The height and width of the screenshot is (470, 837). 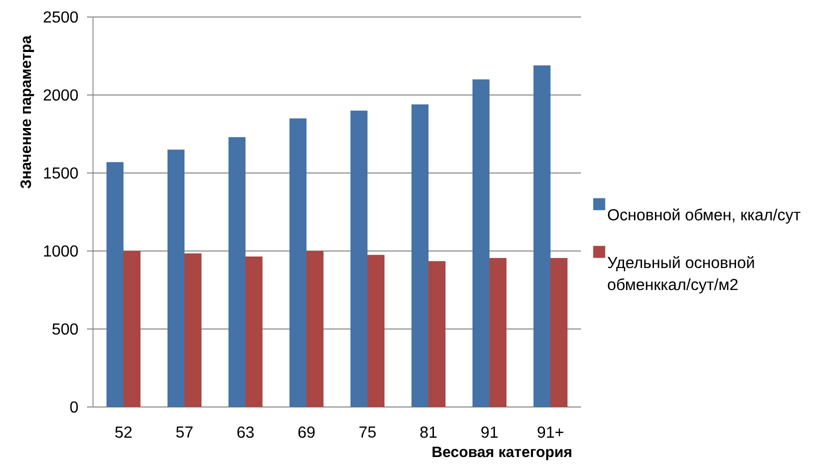 I want to click on x-tick-label: 91+, so click(x=551, y=432).